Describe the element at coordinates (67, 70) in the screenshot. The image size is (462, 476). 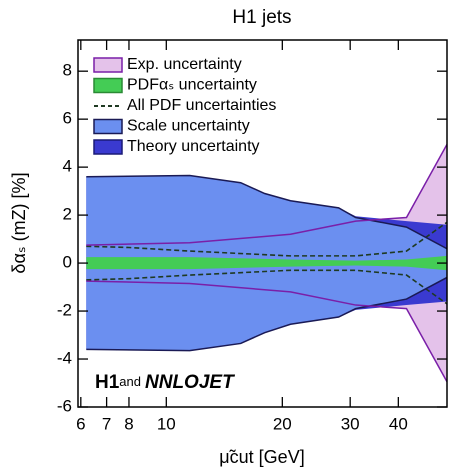
I see `y-tick-label: 8` at that location.